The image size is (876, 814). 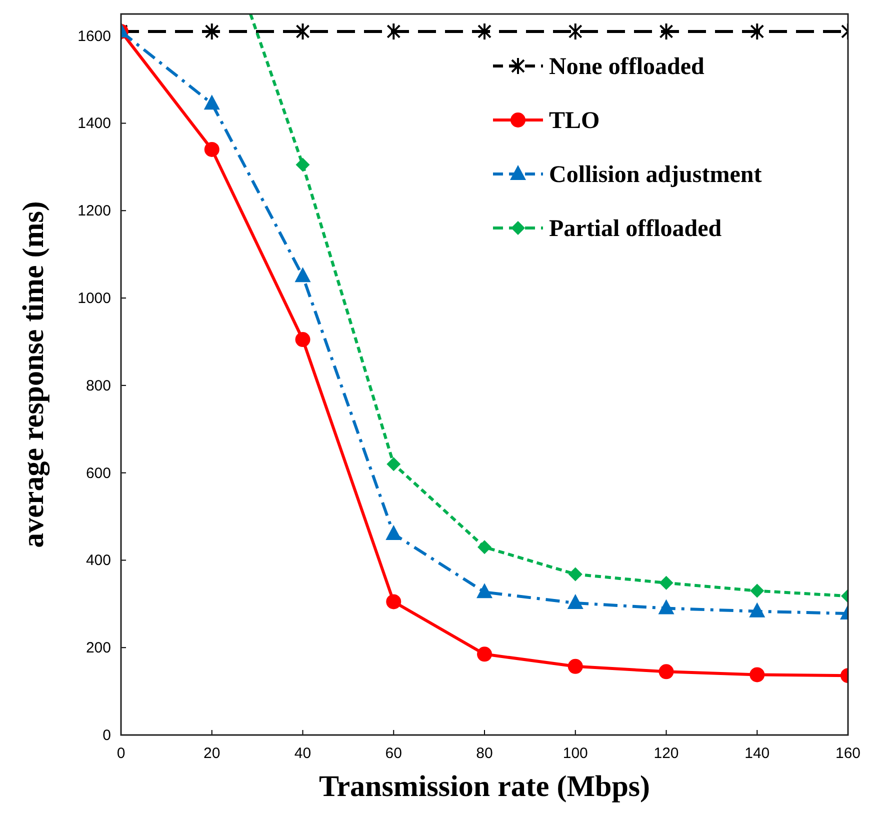 What do you see at coordinates (98, 385) in the screenshot?
I see `y-tick-label: 800` at bounding box center [98, 385].